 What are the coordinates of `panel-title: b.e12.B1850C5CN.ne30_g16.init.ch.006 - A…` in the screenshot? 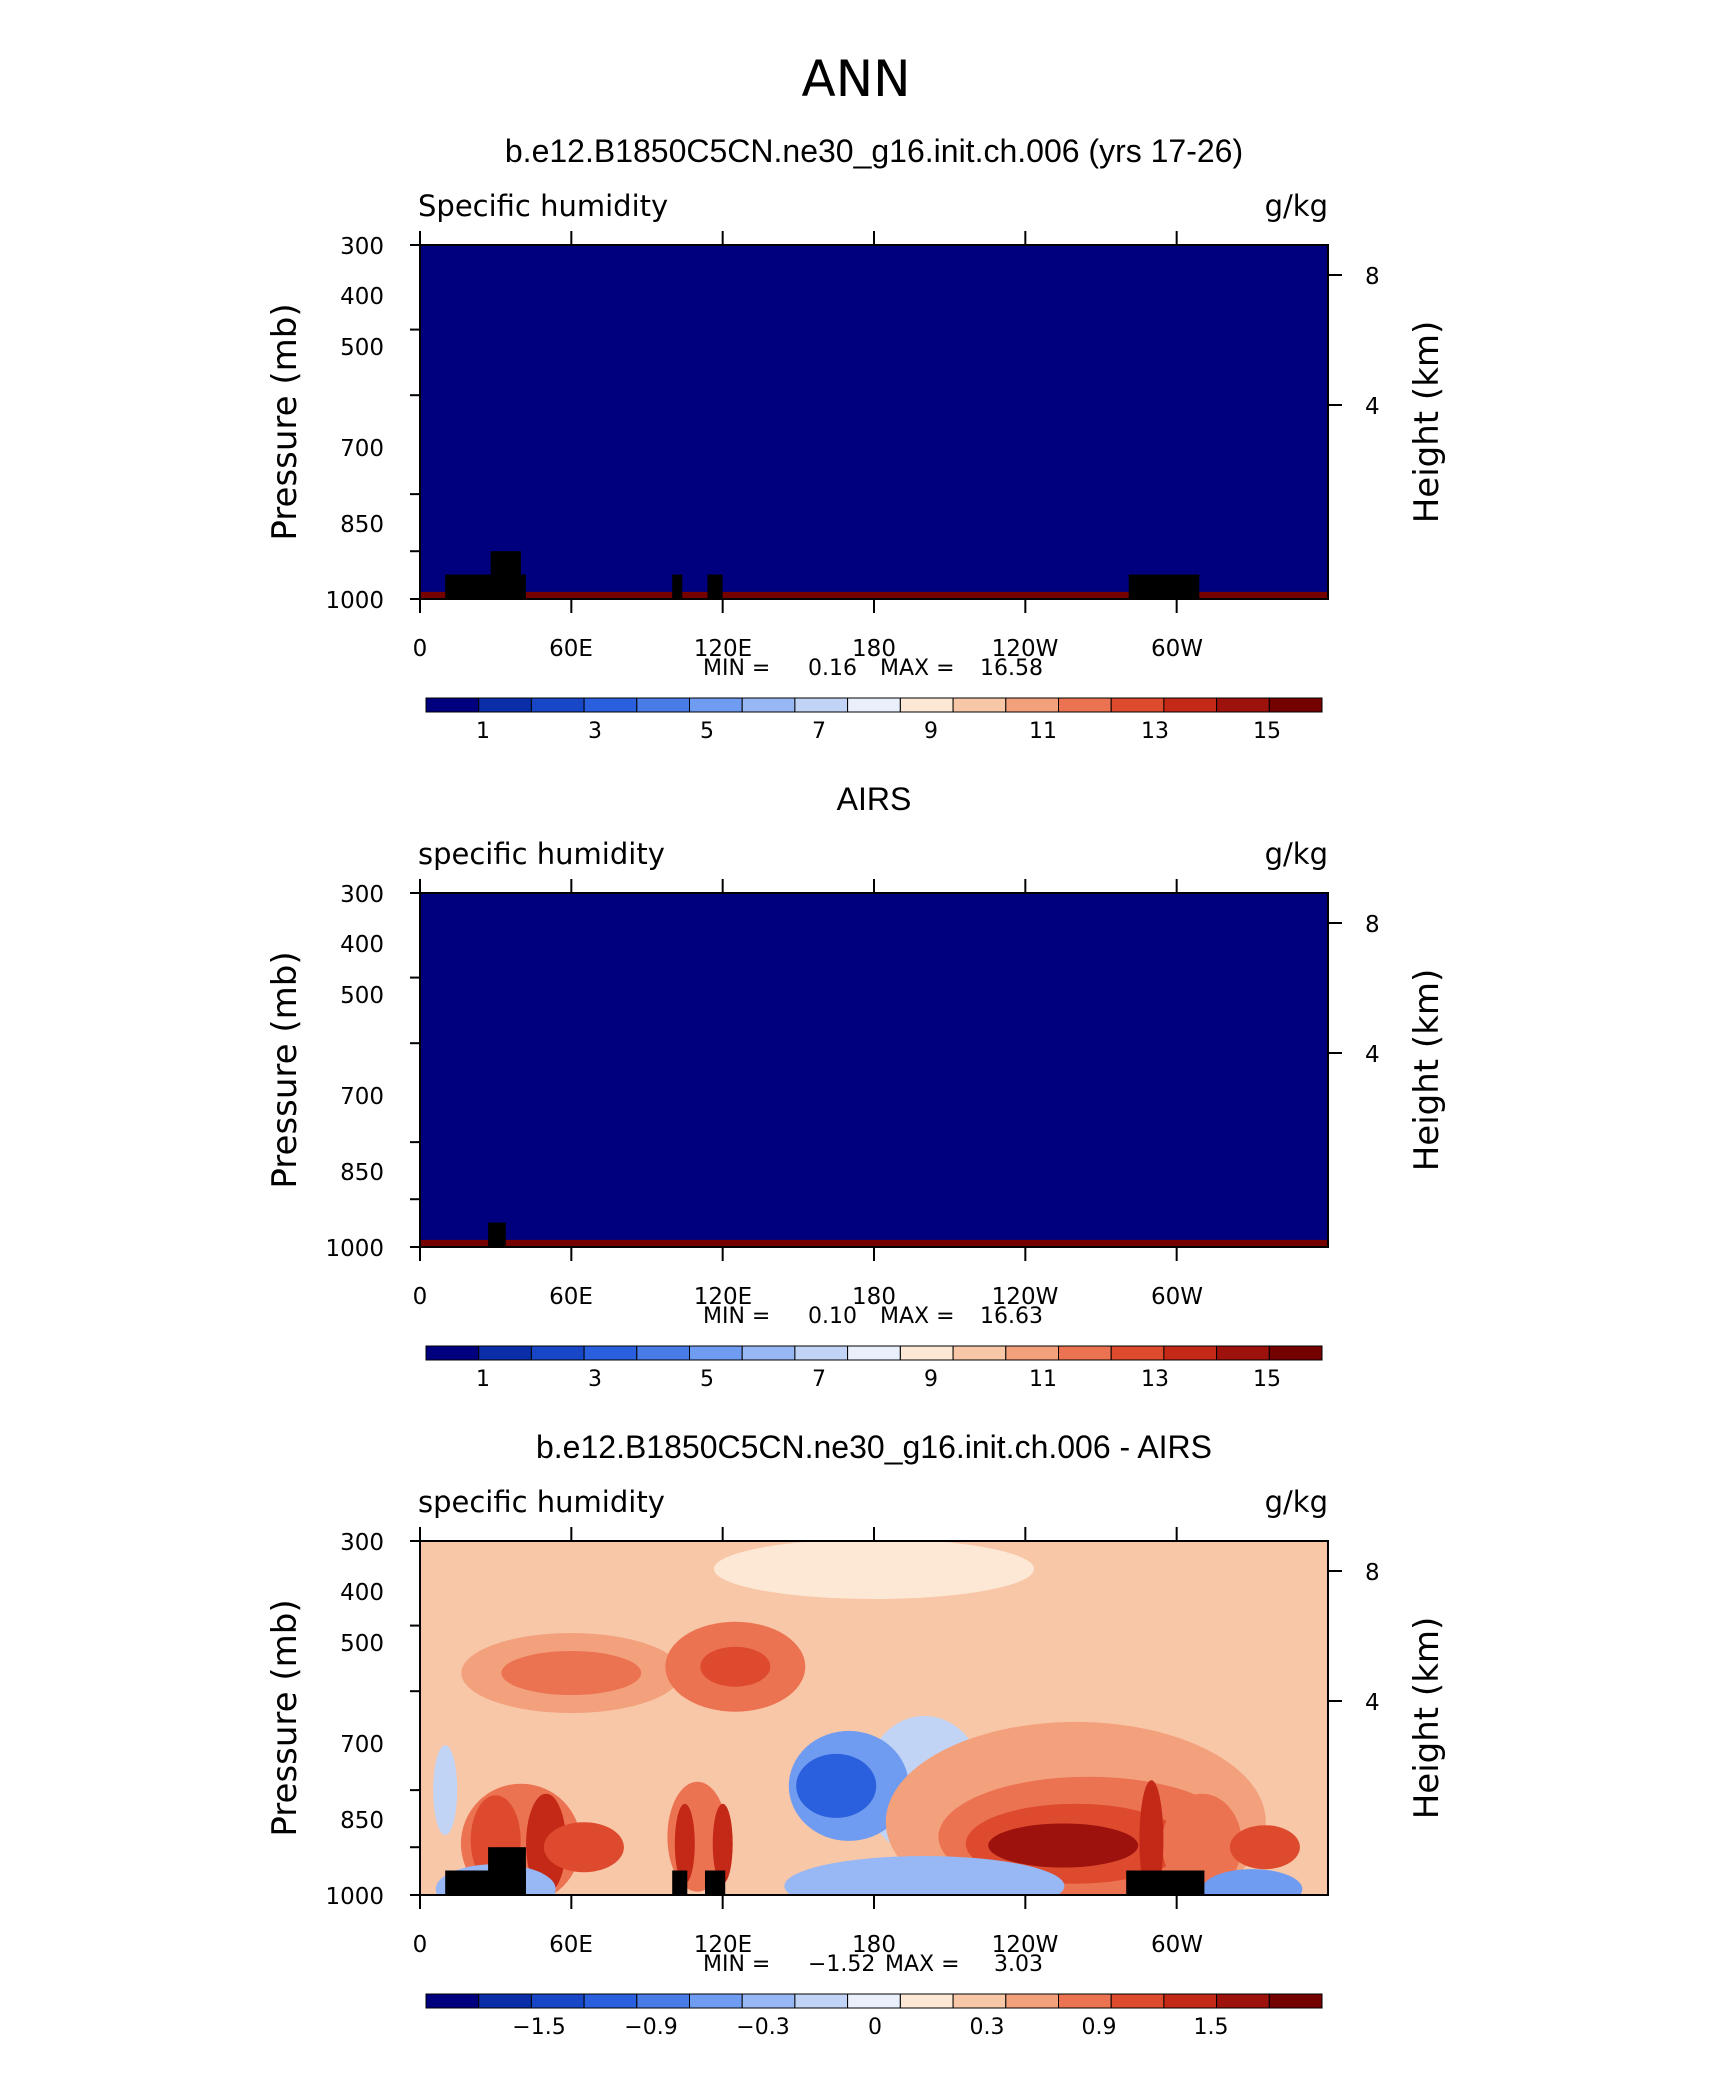 It's located at (874, 1447).